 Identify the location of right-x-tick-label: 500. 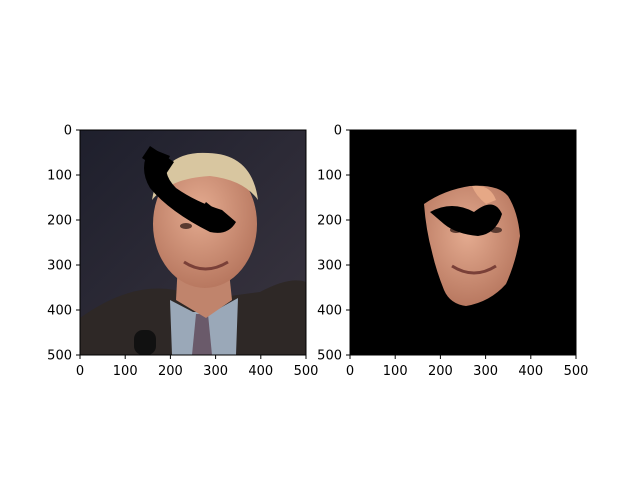
(576, 371).